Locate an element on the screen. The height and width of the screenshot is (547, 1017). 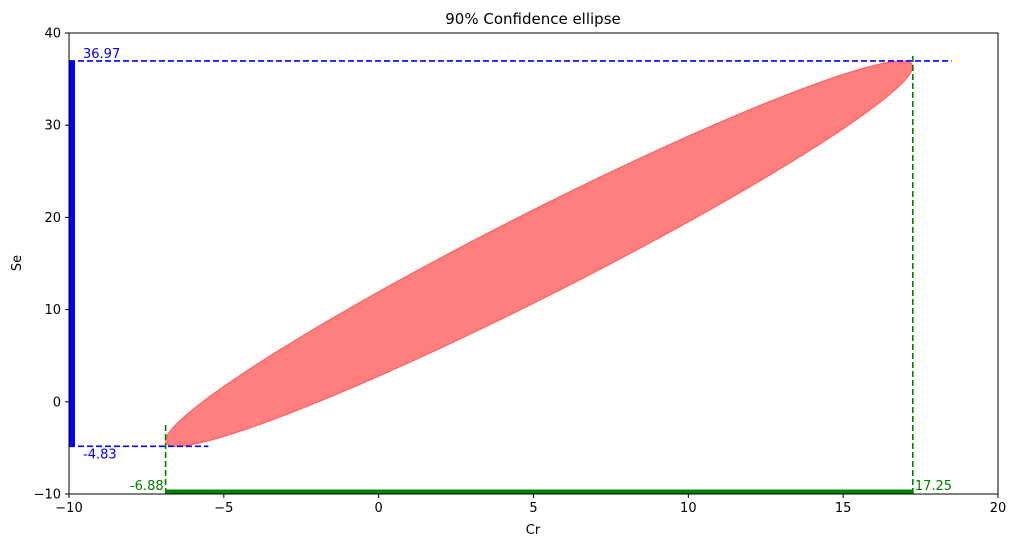
y-min-label: -4.83 is located at coordinates (100, 454).